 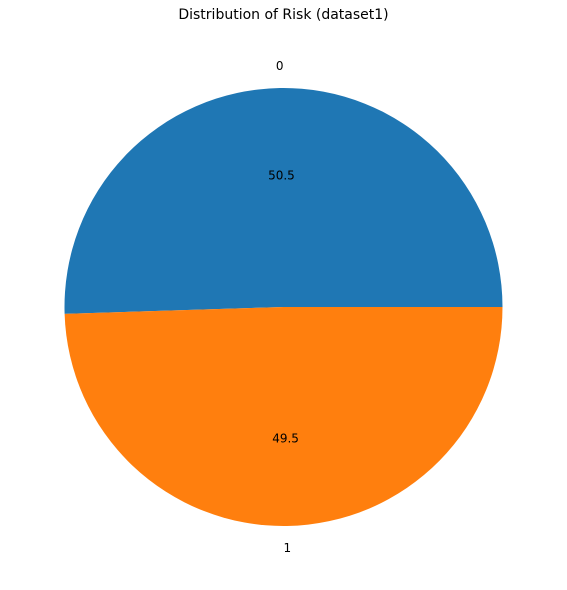 I want to click on slice-value-label-0: 50.5, so click(x=281, y=176).